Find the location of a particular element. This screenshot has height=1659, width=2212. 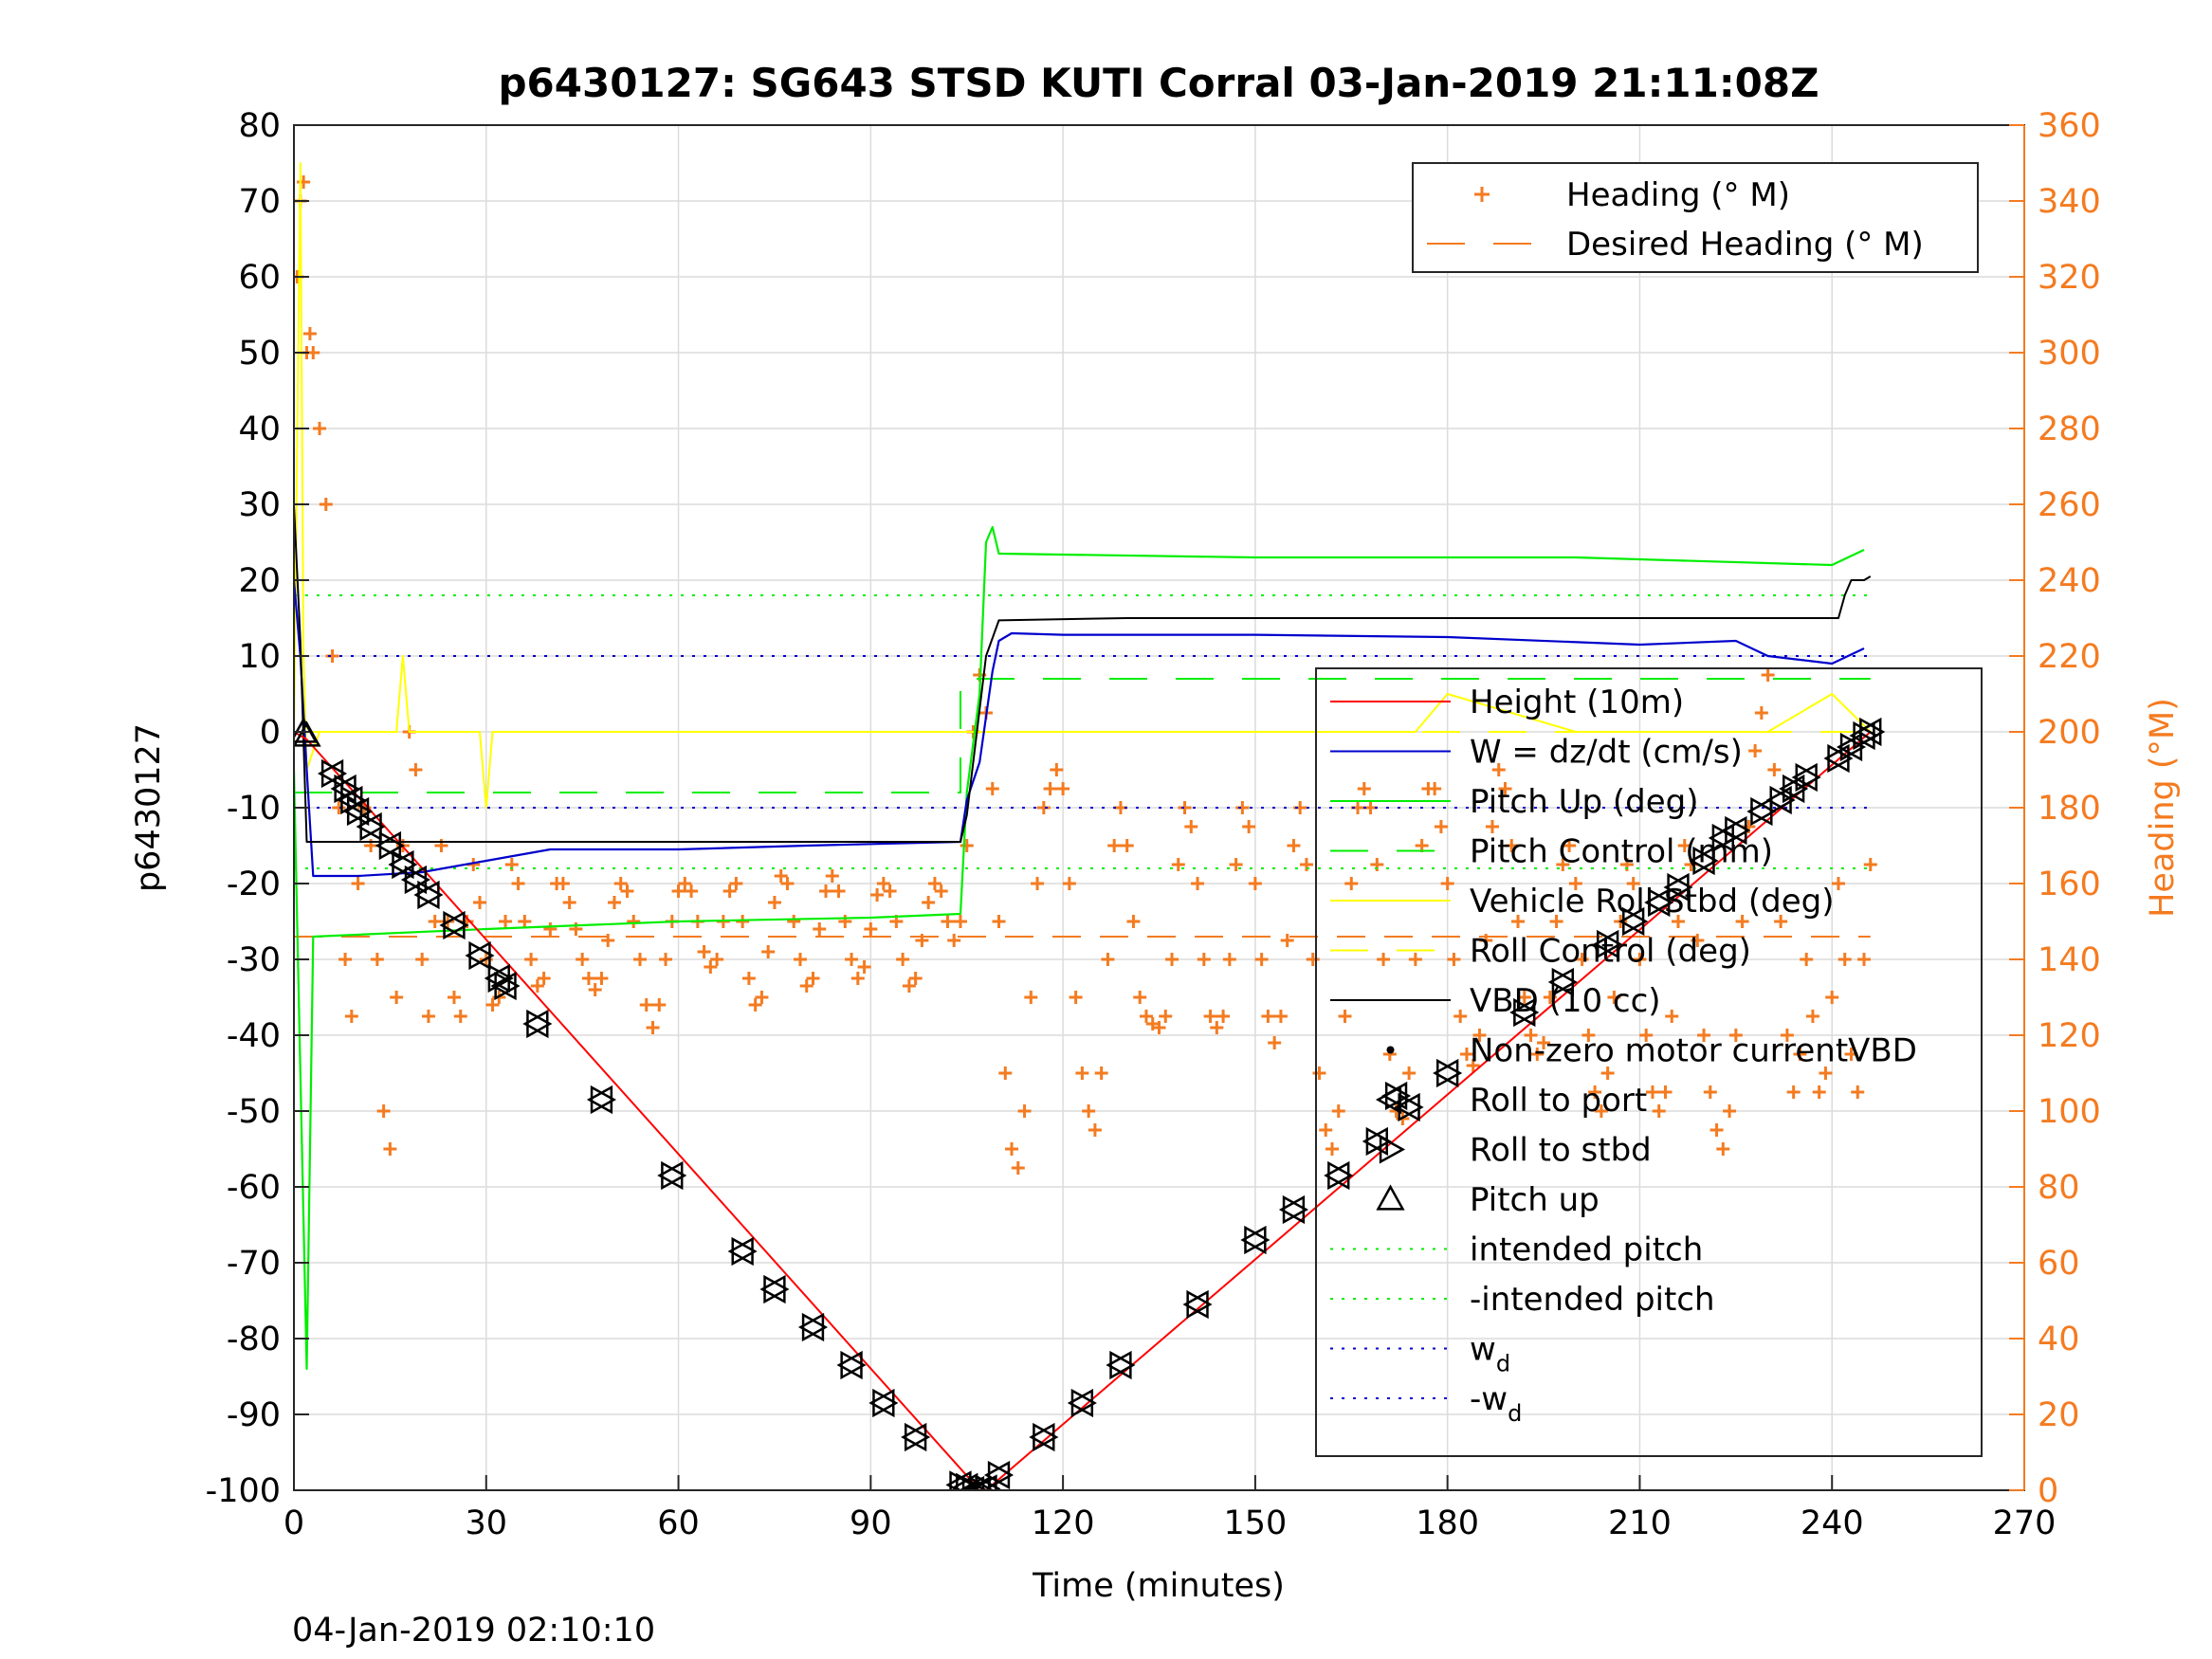

y-tick-label: 20 is located at coordinates (259, 581).